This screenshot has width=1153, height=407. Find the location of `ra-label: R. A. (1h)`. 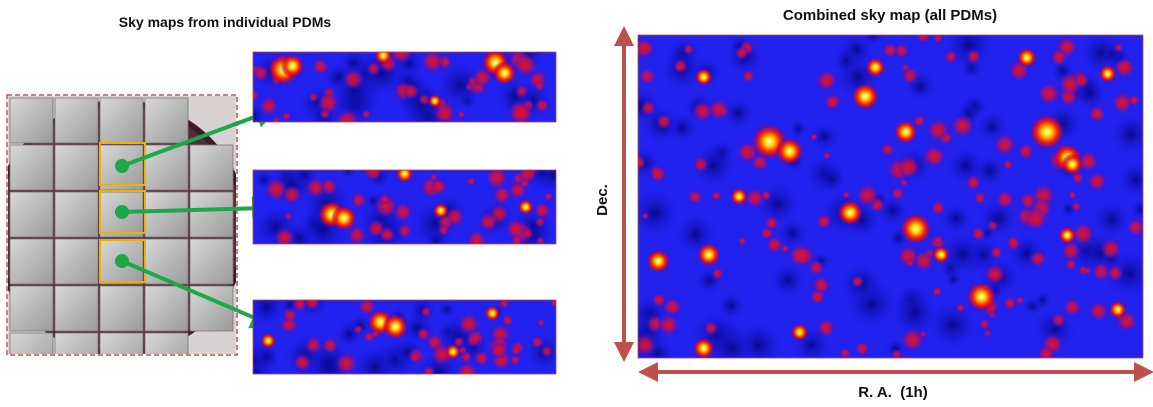

ra-label: R. A. (1h) is located at coordinates (892, 392).